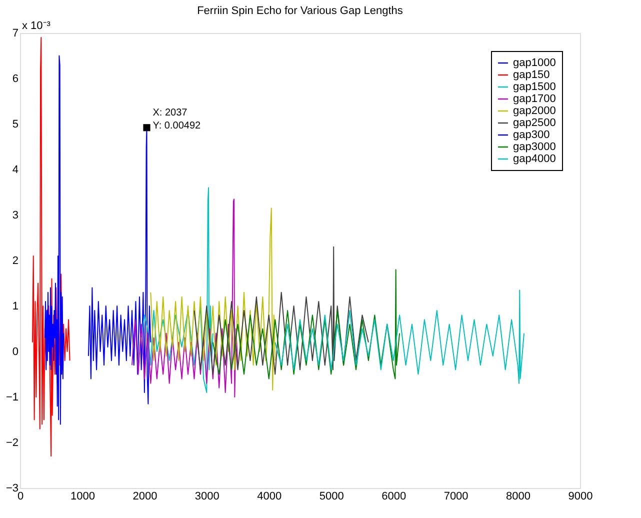 This screenshot has height=518, width=641. What do you see at coordinates (534, 111) in the screenshot?
I see `legend-label: gap2000` at bounding box center [534, 111].